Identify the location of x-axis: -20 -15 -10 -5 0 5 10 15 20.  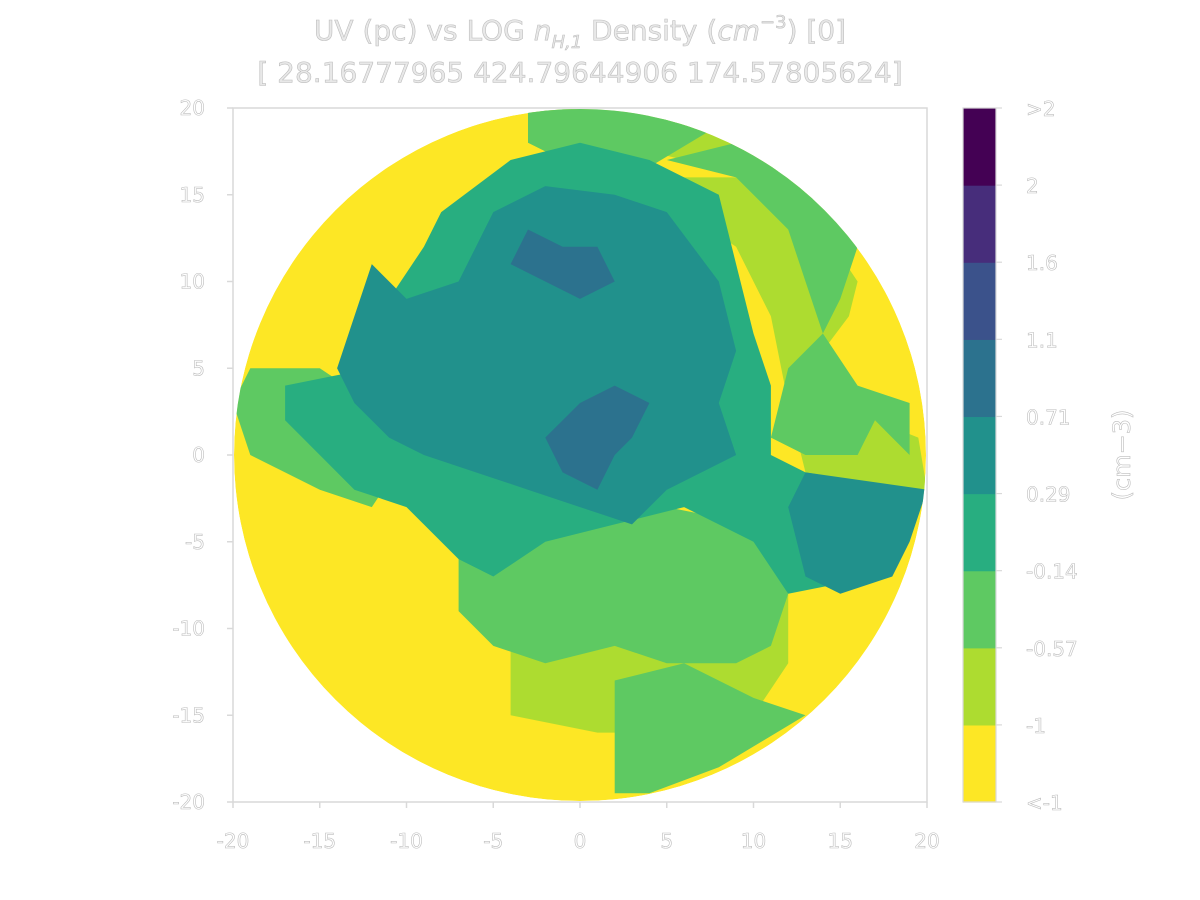
(578, 827).